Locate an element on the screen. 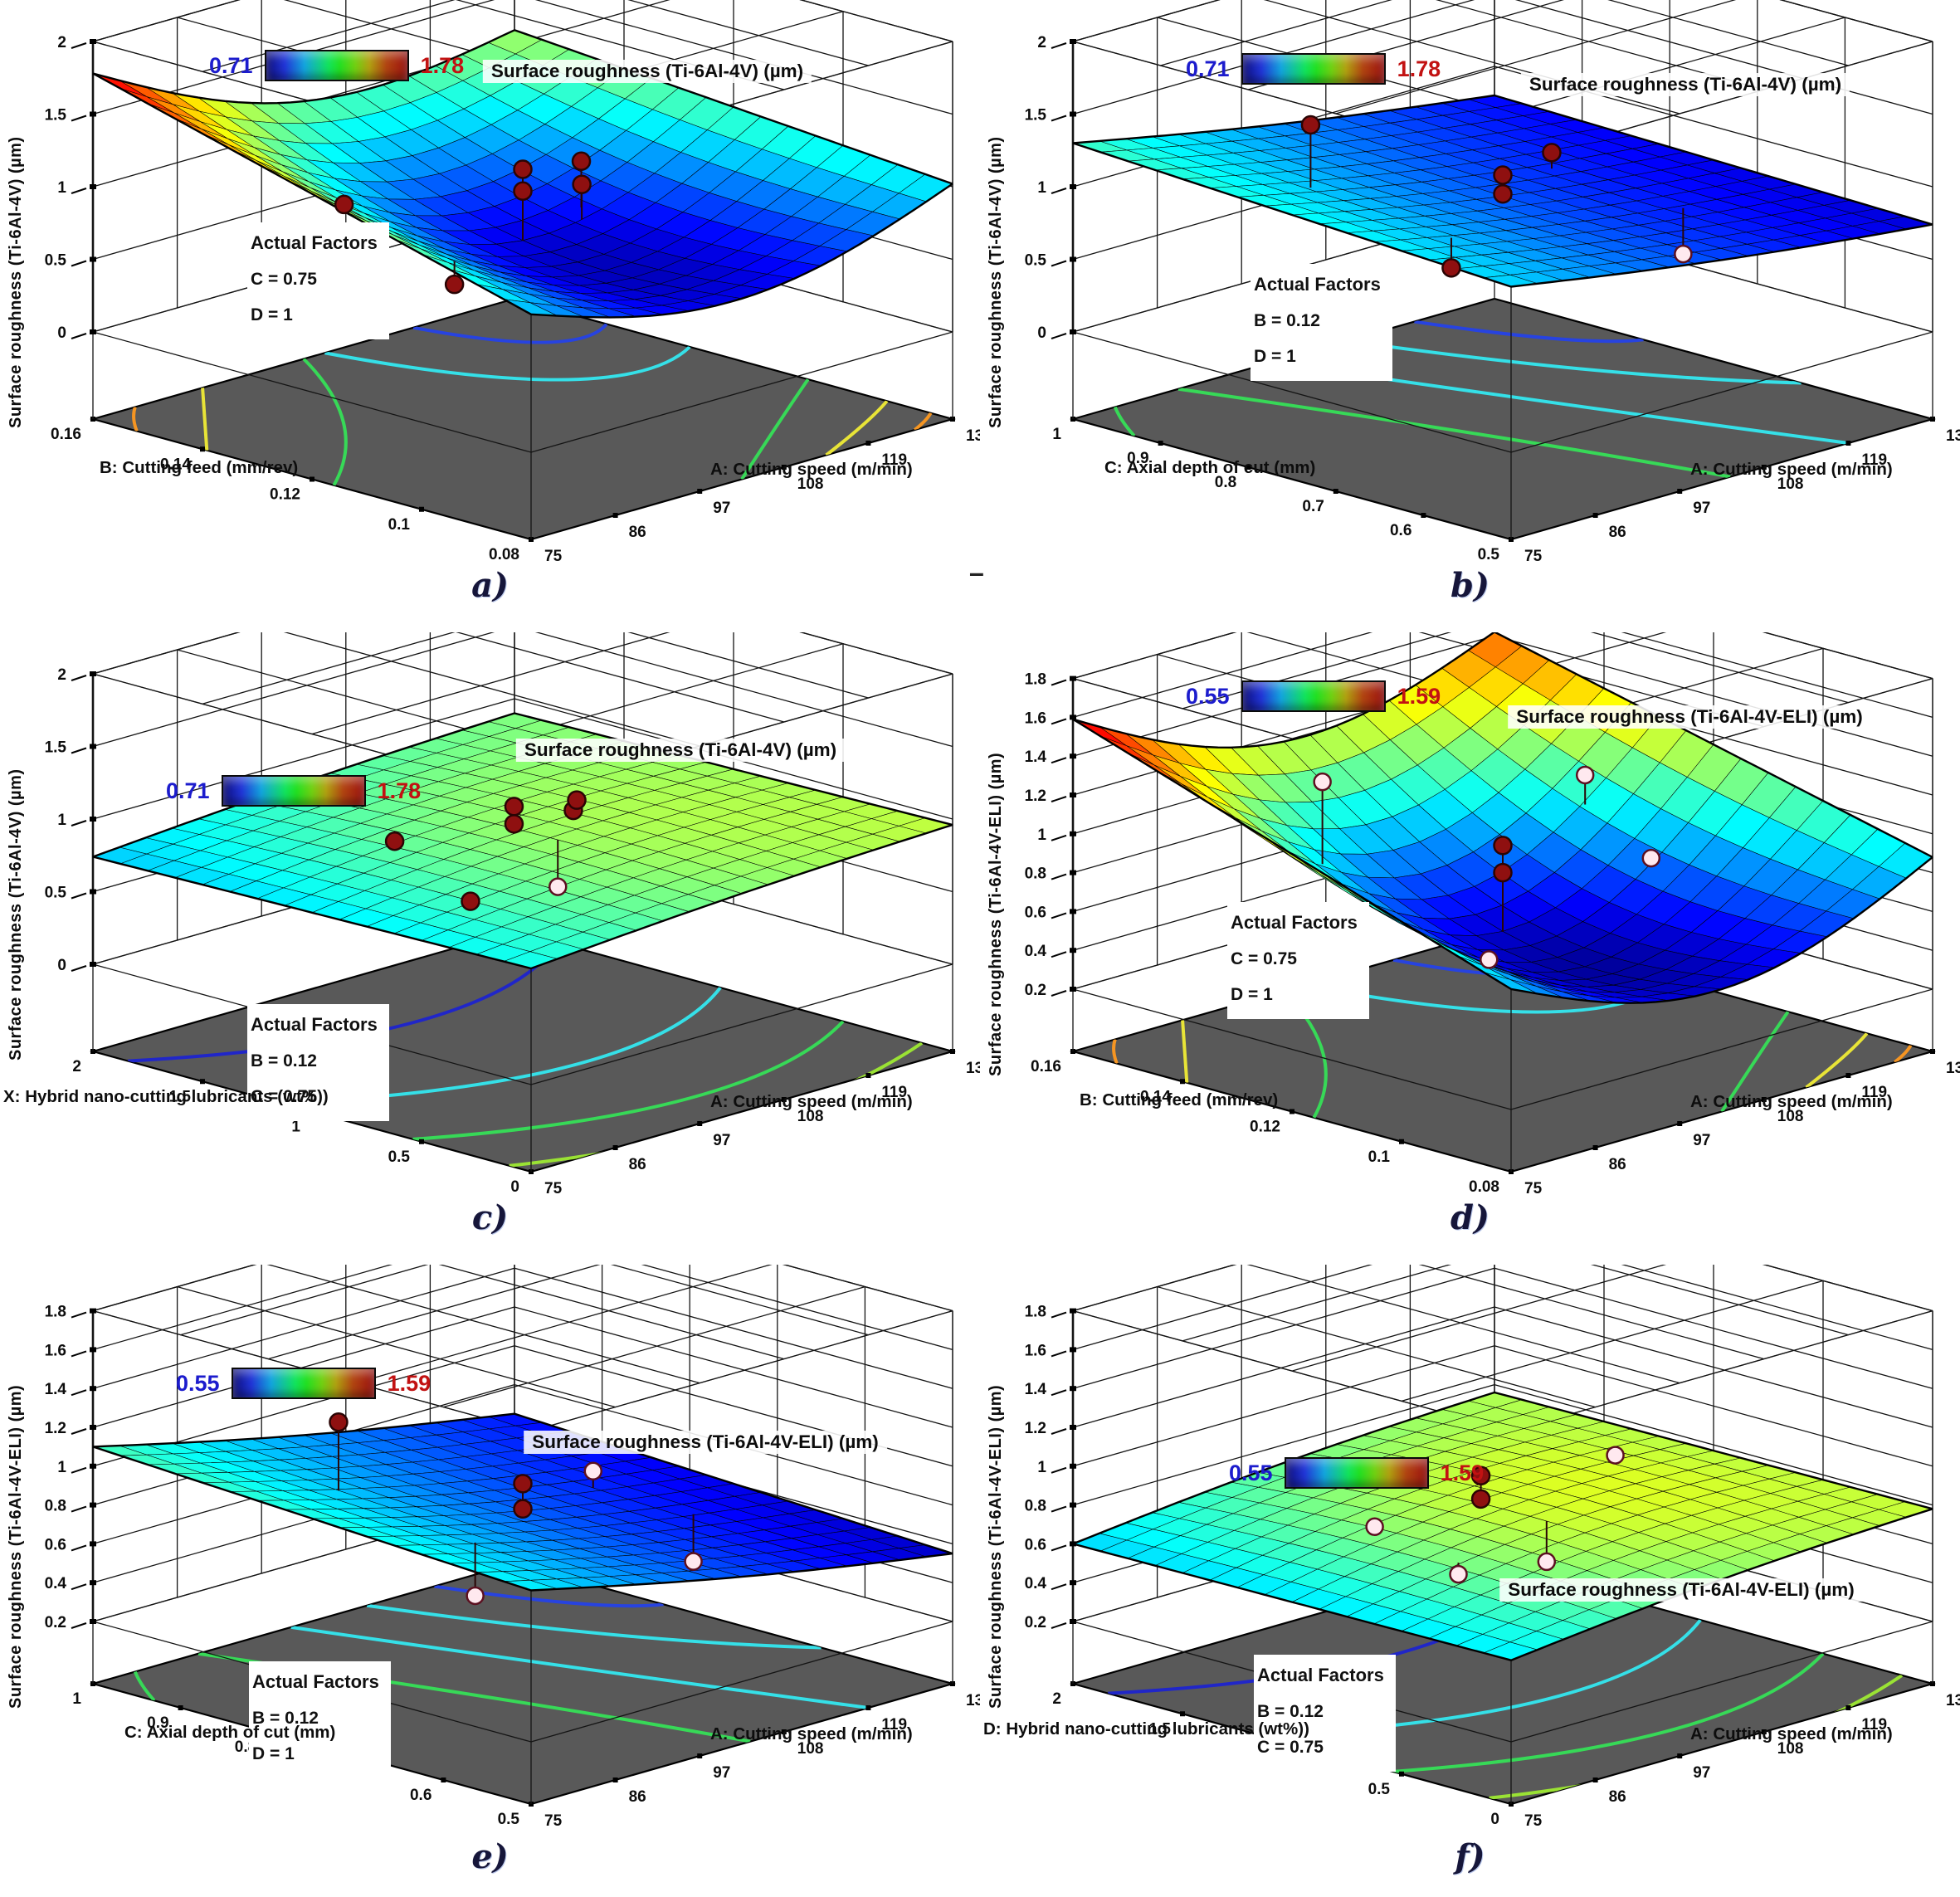 The width and height of the screenshot is (1960, 1897). z-tick-label: 0.5 is located at coordinates (56, 893).